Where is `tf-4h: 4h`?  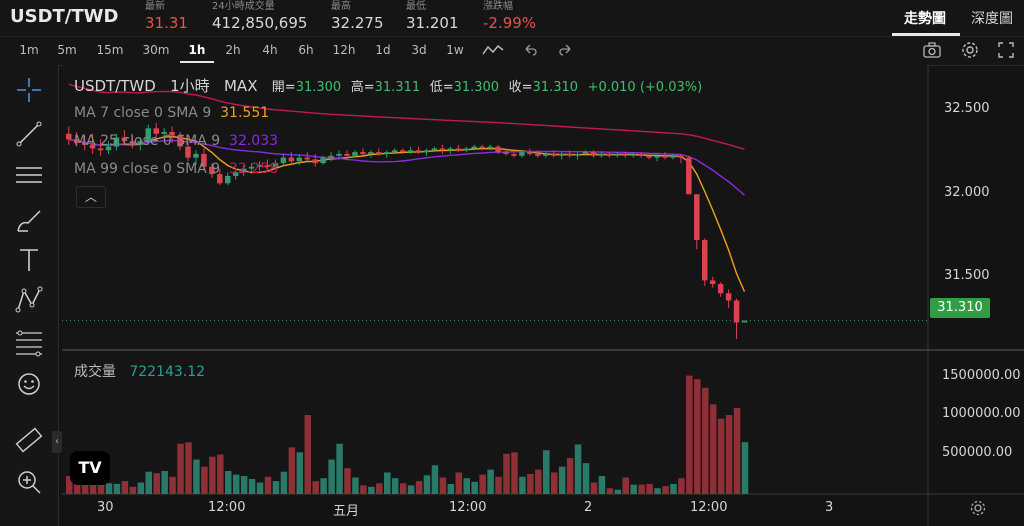
tf-4h: 4h is located at coordinates (270, 50).